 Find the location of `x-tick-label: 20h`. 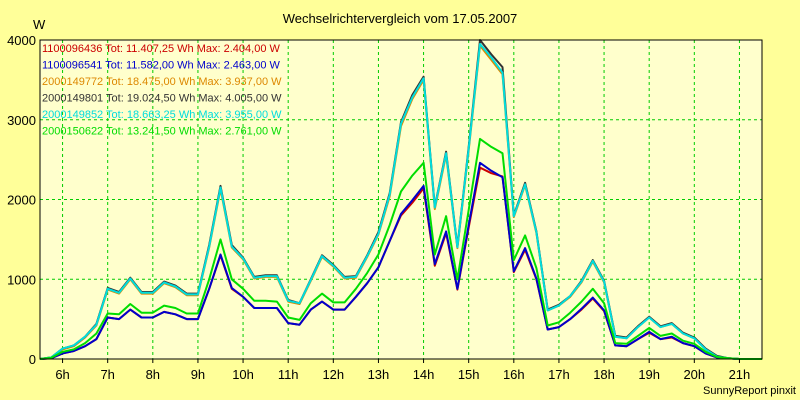

x-tick-label: 20h is located at coordinates (694, 374).